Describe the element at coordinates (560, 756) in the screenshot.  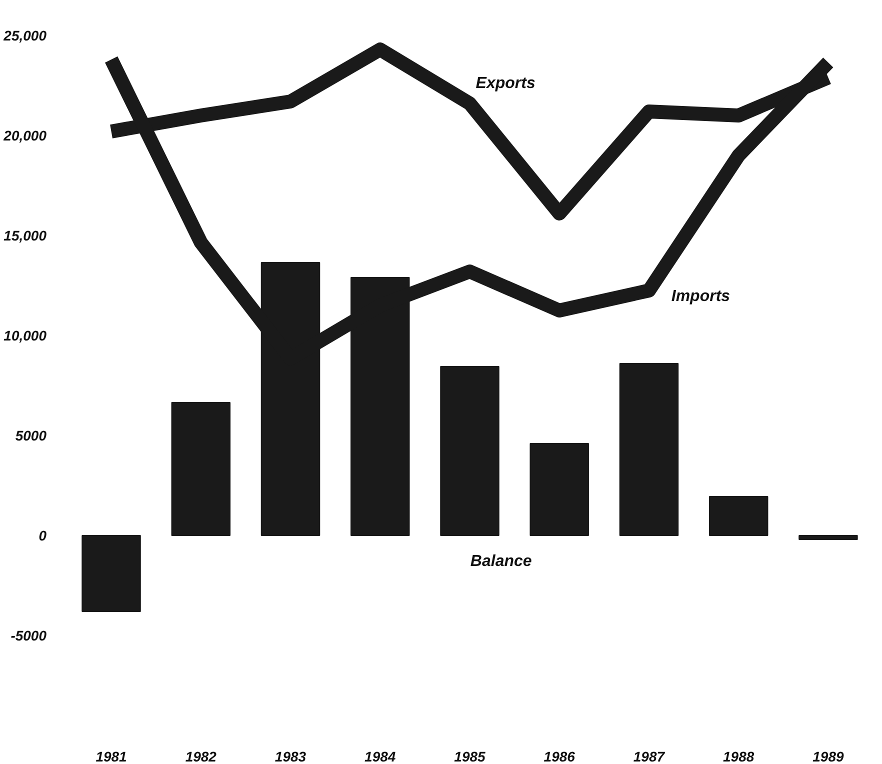
I see `x-tick-label: 1986` at that location.